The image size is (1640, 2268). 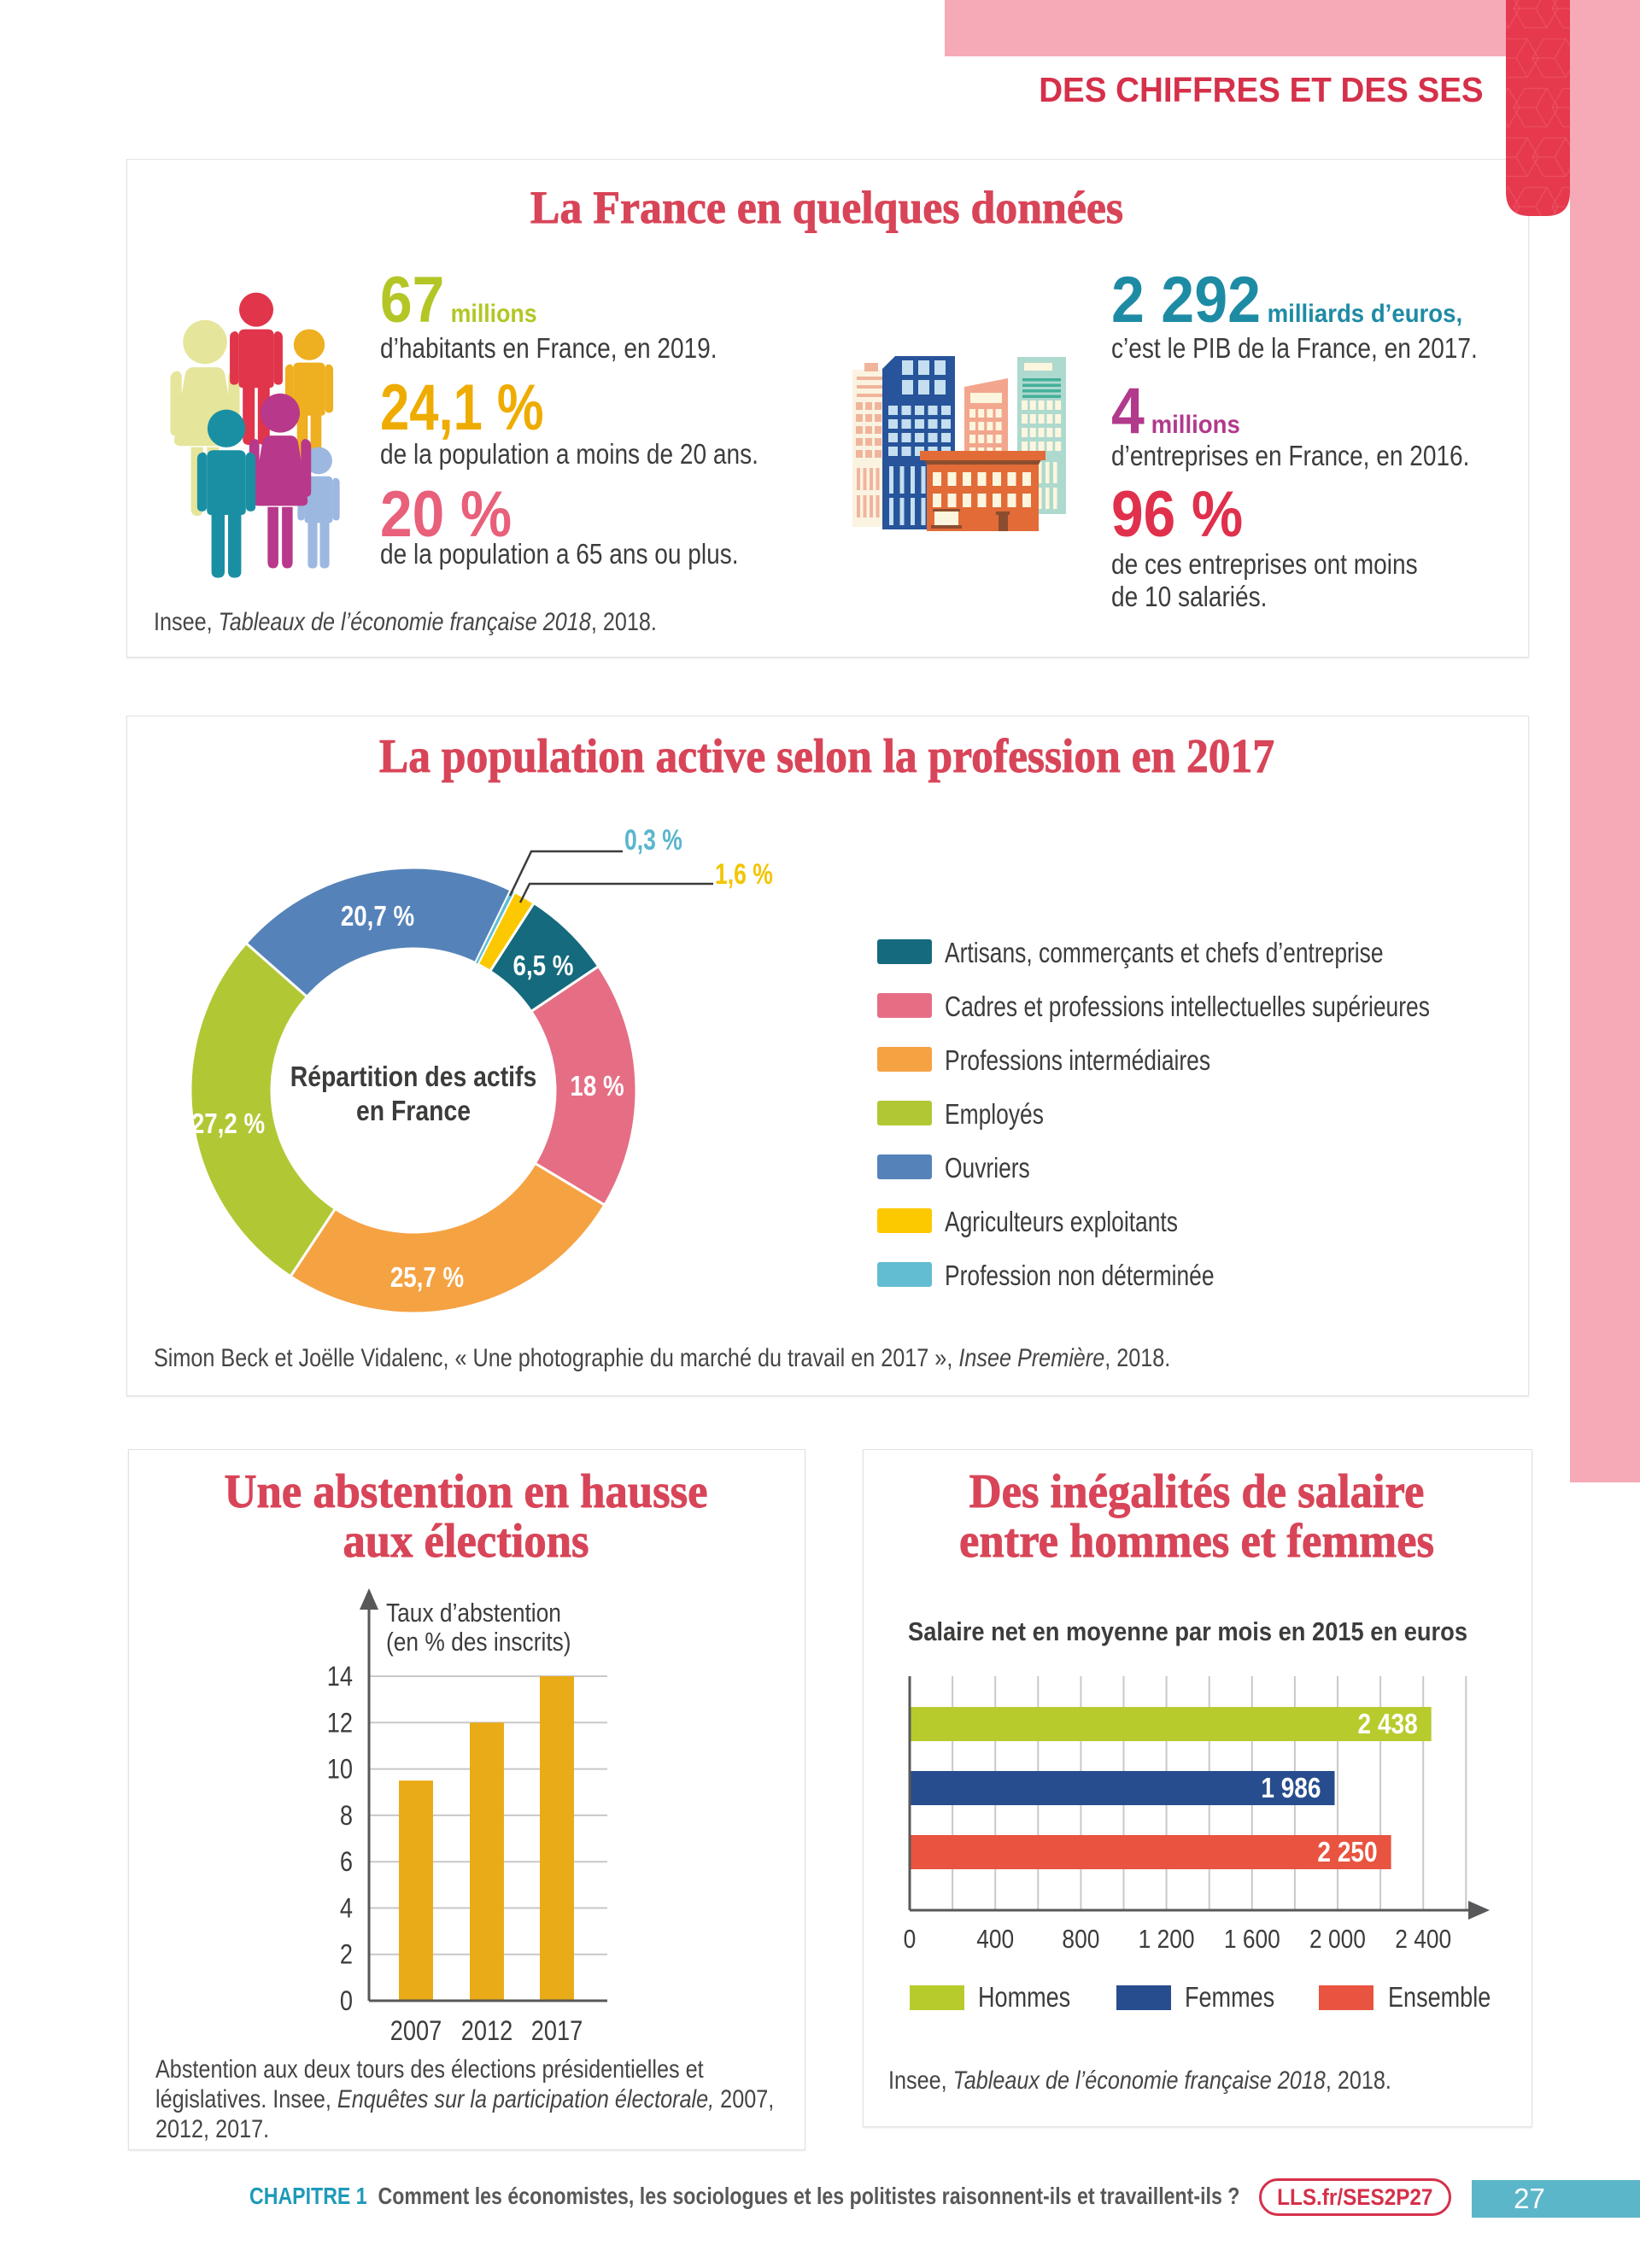 What do you see at coordinates (1423, 1939) in the screenshot?
I see `svg-text: 2 400` at bounding box center [1423, 1939].